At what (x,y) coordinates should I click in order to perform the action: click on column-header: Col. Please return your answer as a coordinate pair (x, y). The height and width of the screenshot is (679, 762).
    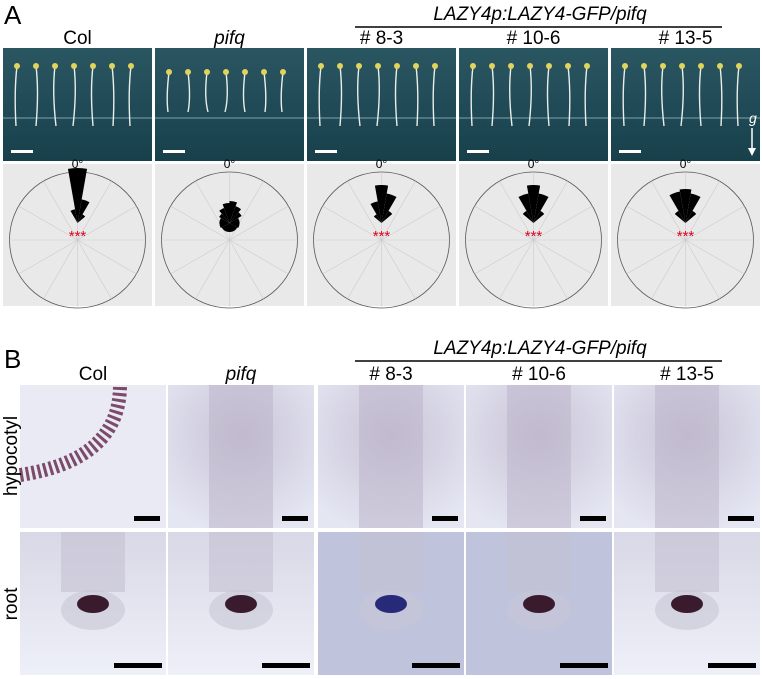
    Looking at the image, I should click on (77, 38).